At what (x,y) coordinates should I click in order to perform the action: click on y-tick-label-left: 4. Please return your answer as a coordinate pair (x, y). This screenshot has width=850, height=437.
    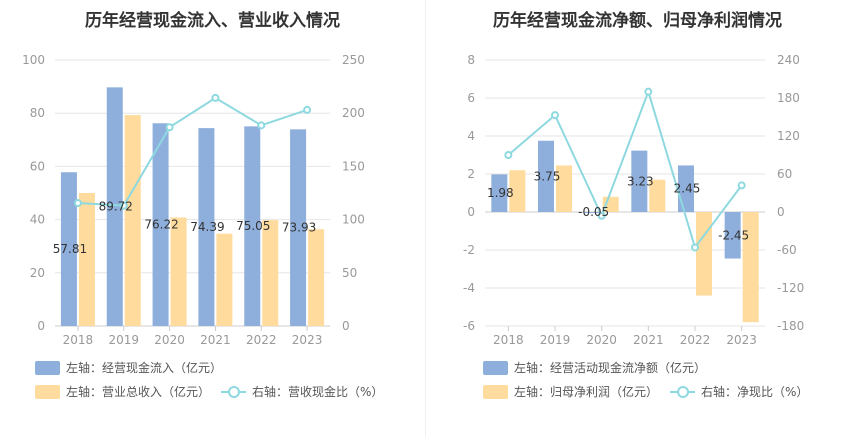
    Looking at the image, I should click on (471, 136).